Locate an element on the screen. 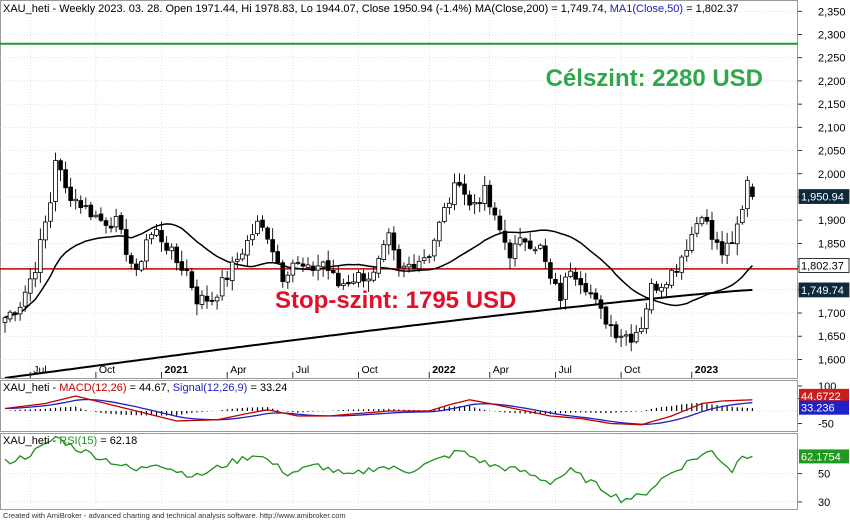 This screenshot has height=525, width=850. price-tag-label: 1,802.37 is located at coordinates (822, 266).